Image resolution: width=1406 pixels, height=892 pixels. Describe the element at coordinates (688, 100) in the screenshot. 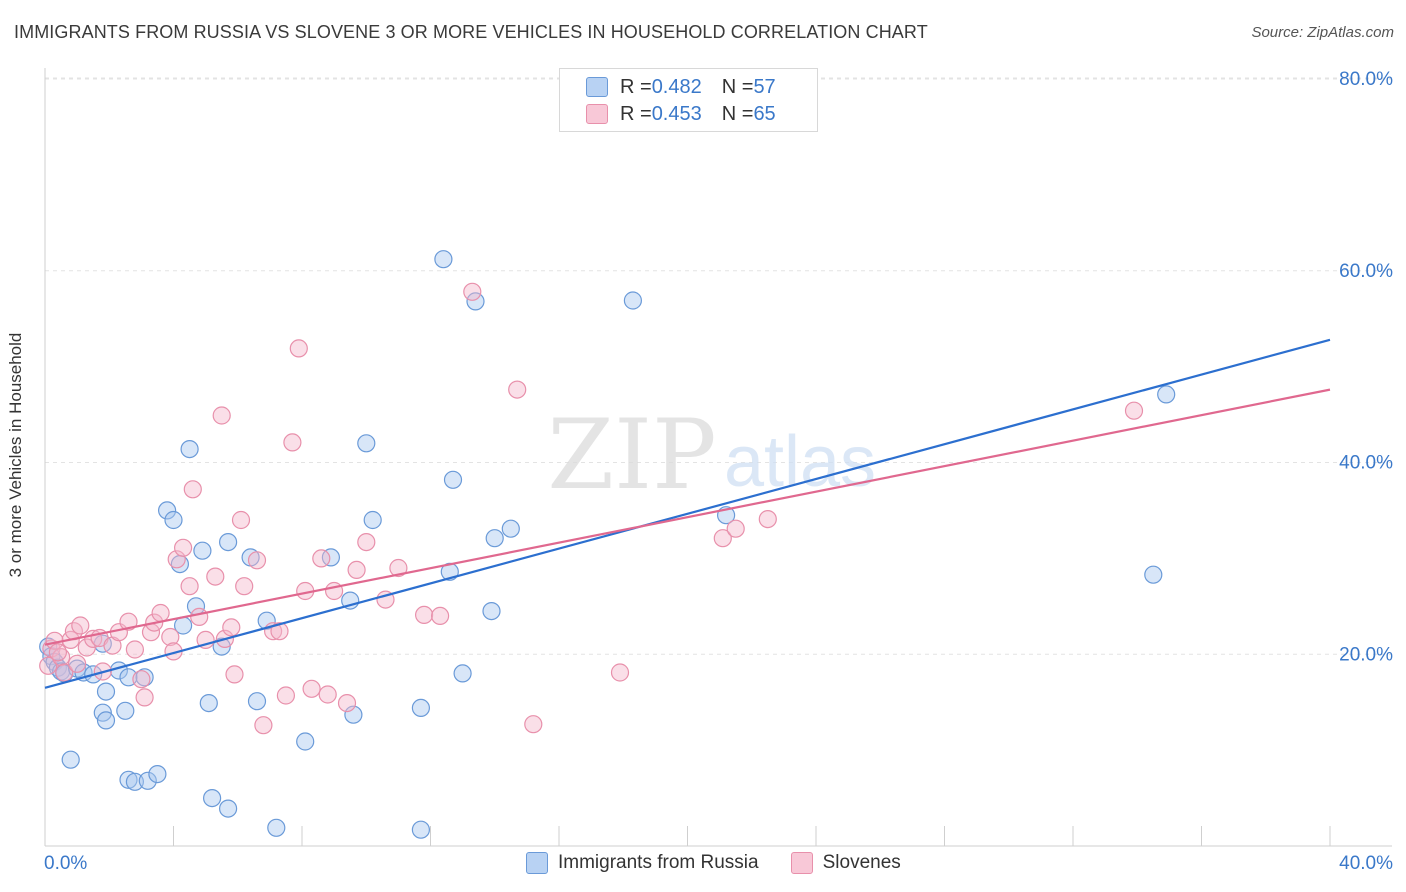

I see `correlation-legend: R = 0.482 N = 57 R = 0.453 N = 65` at that location.